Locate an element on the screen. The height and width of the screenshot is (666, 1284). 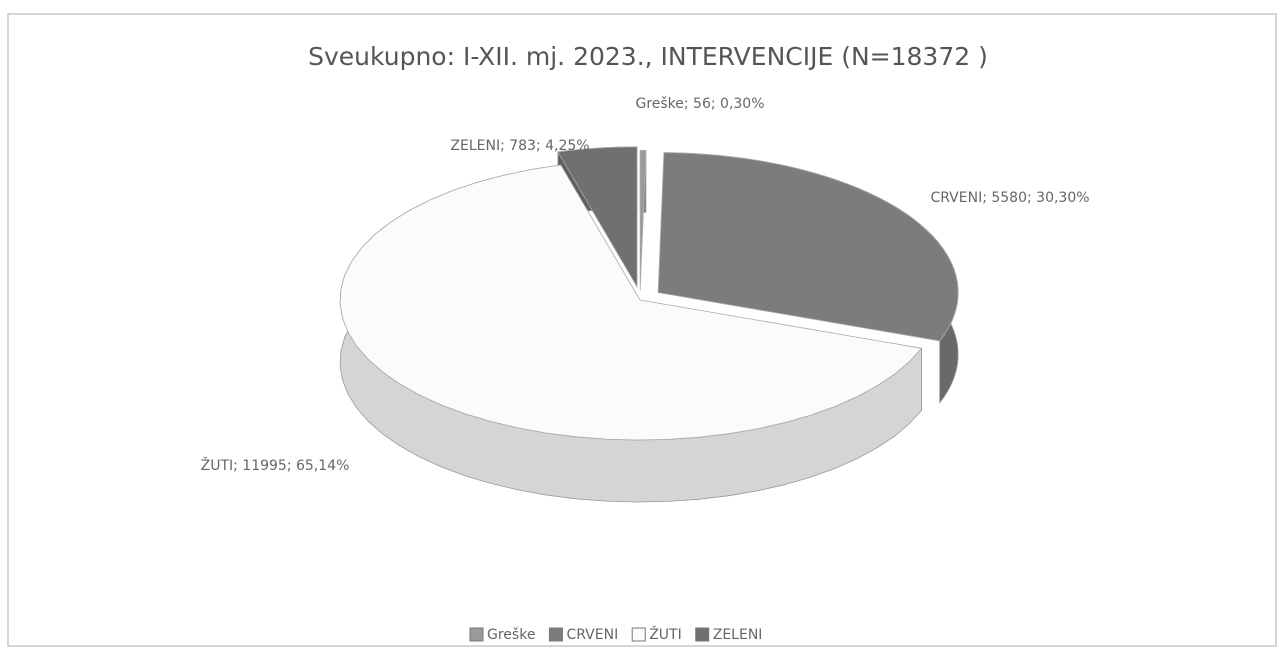
data-label: ZELENI; 783; 4,25% is located at coordinates (519, 146).